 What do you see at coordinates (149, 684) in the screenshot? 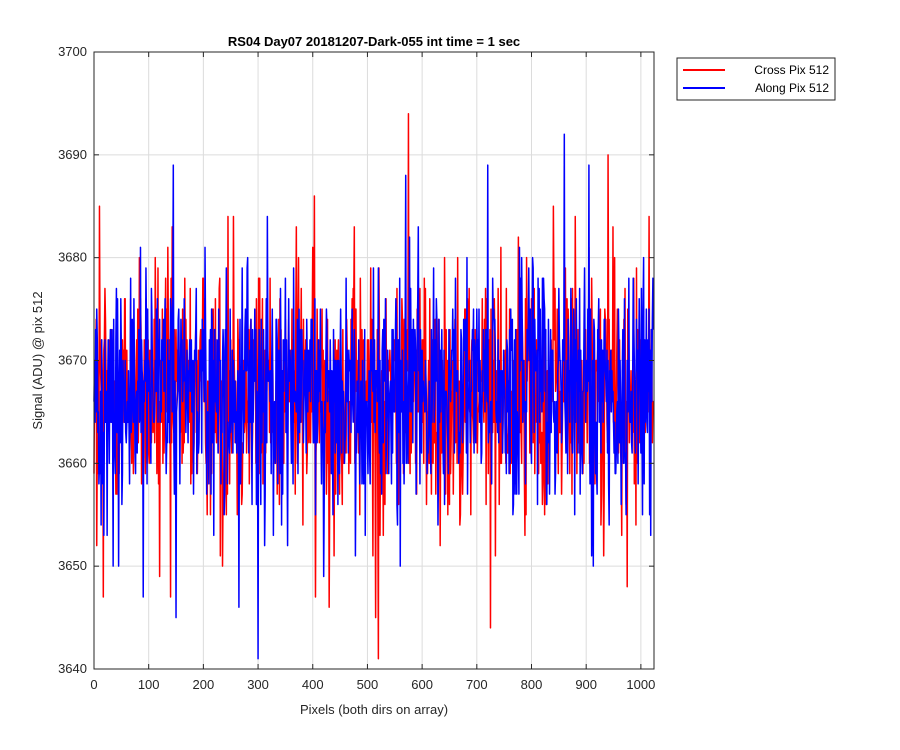
I see `x-tick-label: 100` at bounding box center [149, 684].